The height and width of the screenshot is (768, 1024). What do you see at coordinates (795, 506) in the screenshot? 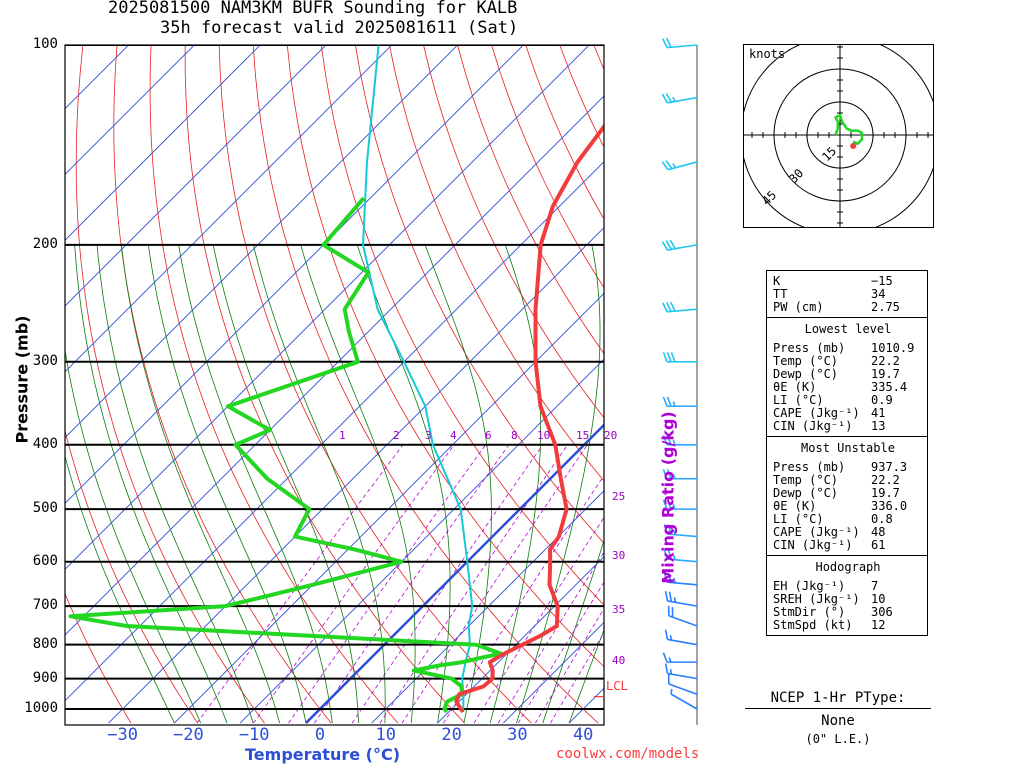
I see `index-label: θE (K)` at bounding box center [795, 506].